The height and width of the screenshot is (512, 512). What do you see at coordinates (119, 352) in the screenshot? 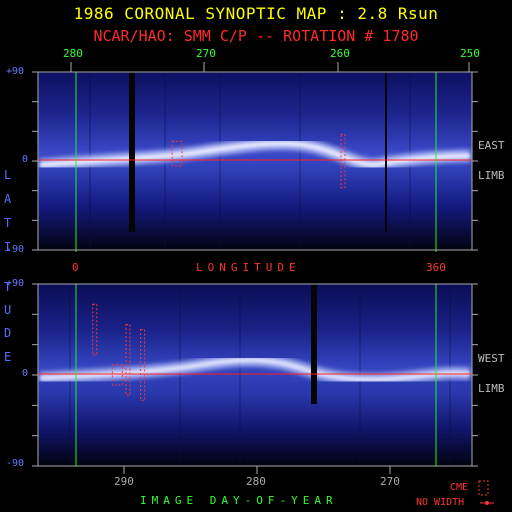
I see `bottom-cme-events` at bounding box center [119, 352].